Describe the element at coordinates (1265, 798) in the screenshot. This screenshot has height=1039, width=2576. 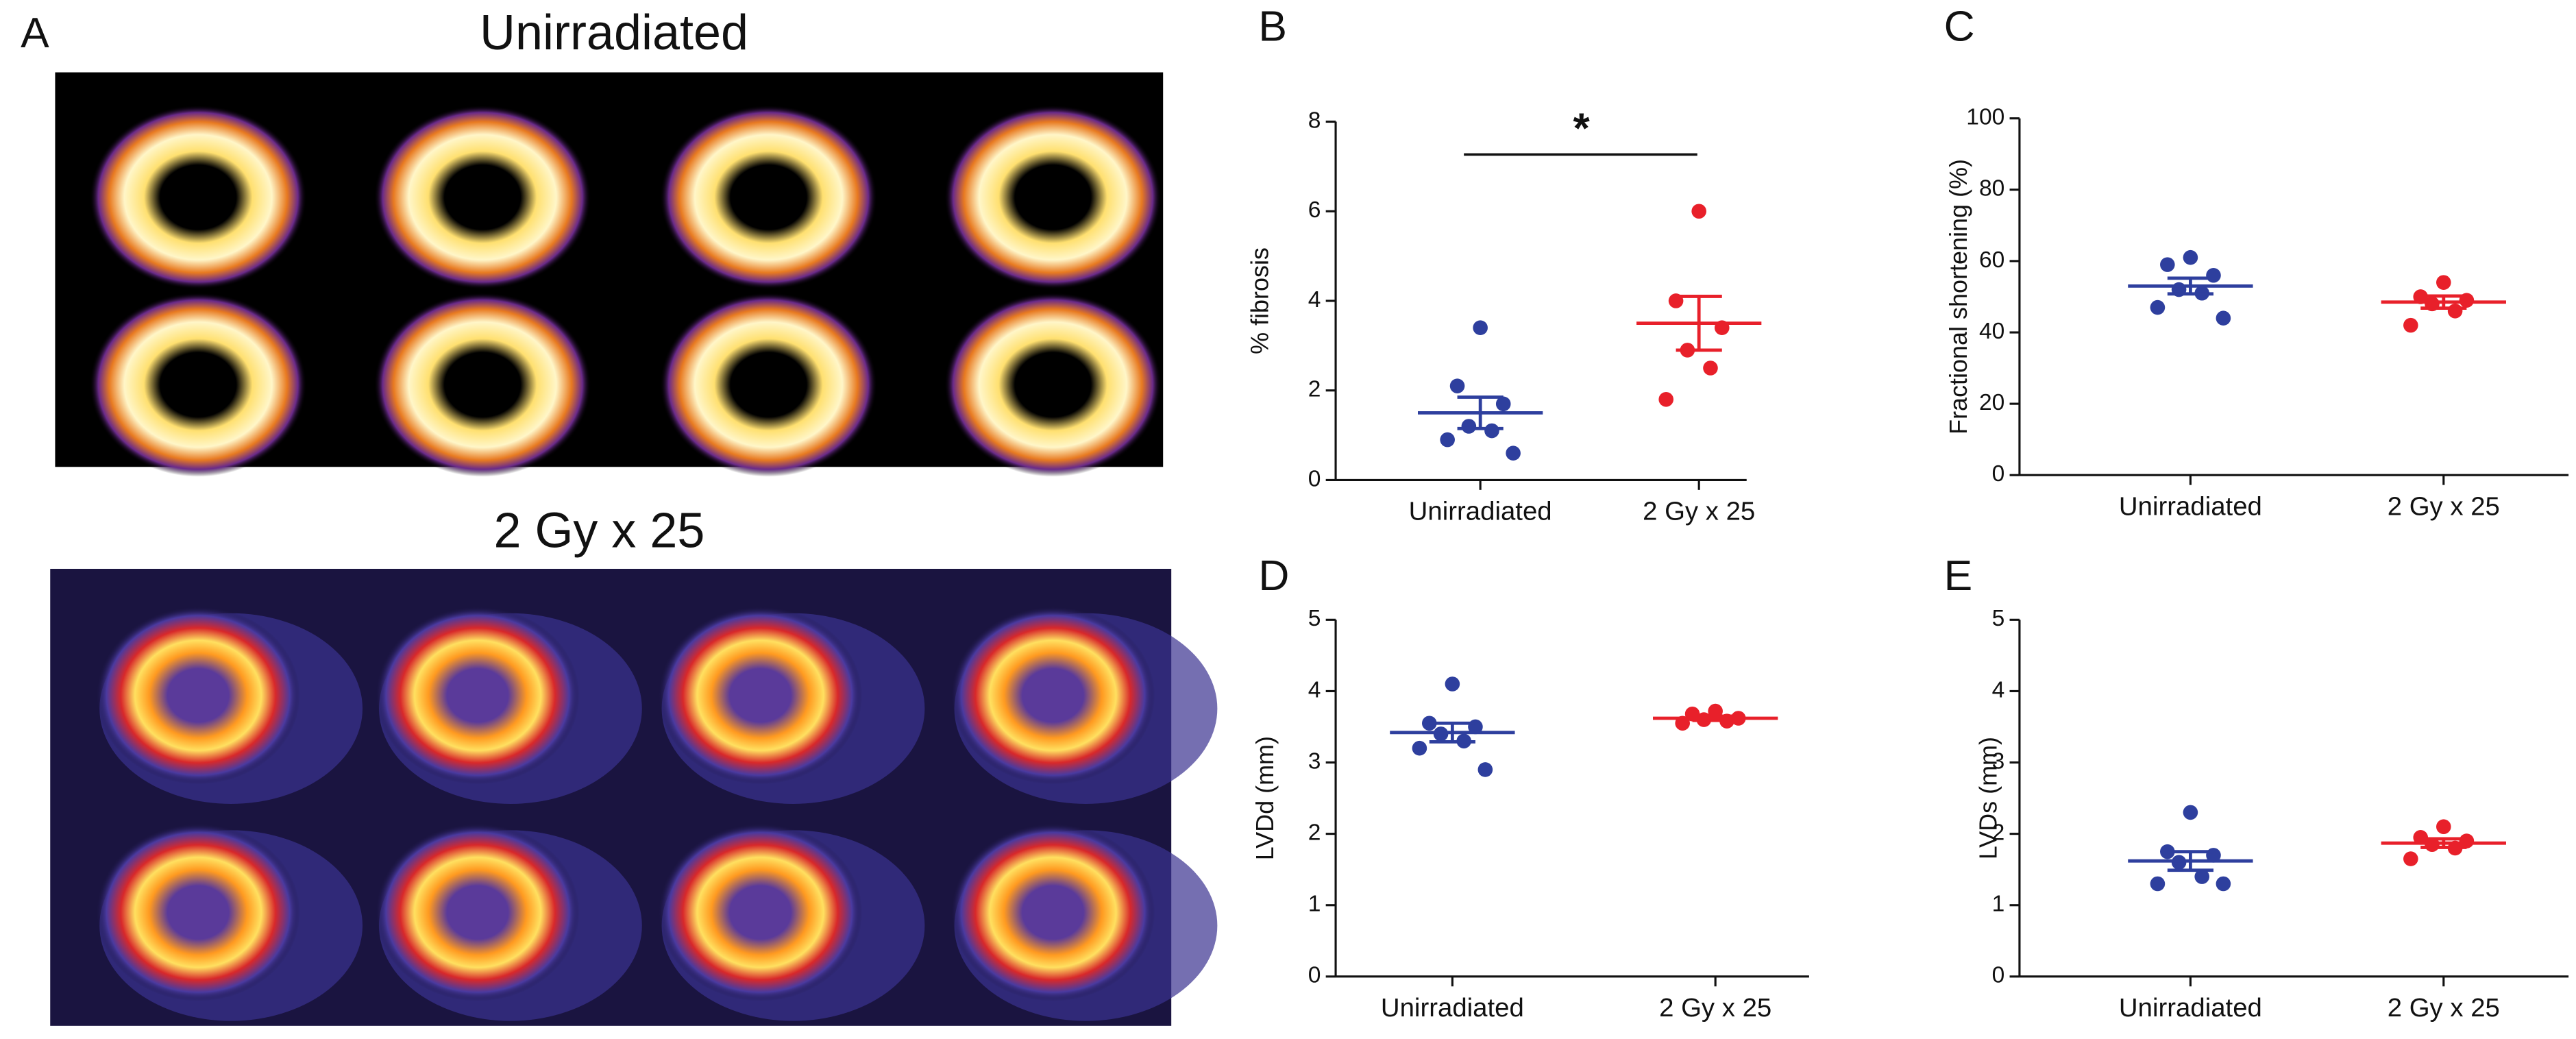
I see `y-axis-label: LVDd (mm)` at that location.